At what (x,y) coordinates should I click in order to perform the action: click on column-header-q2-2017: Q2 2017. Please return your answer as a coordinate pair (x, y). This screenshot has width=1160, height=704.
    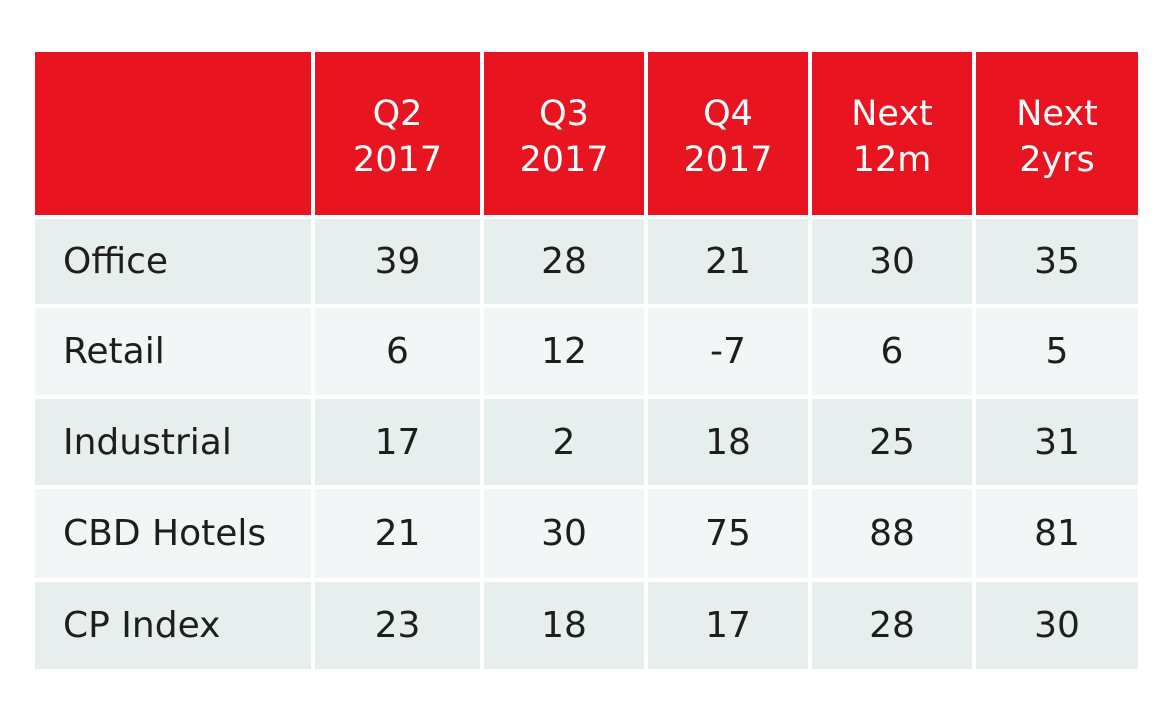
    Looking at the image, I should click on (397, 133).